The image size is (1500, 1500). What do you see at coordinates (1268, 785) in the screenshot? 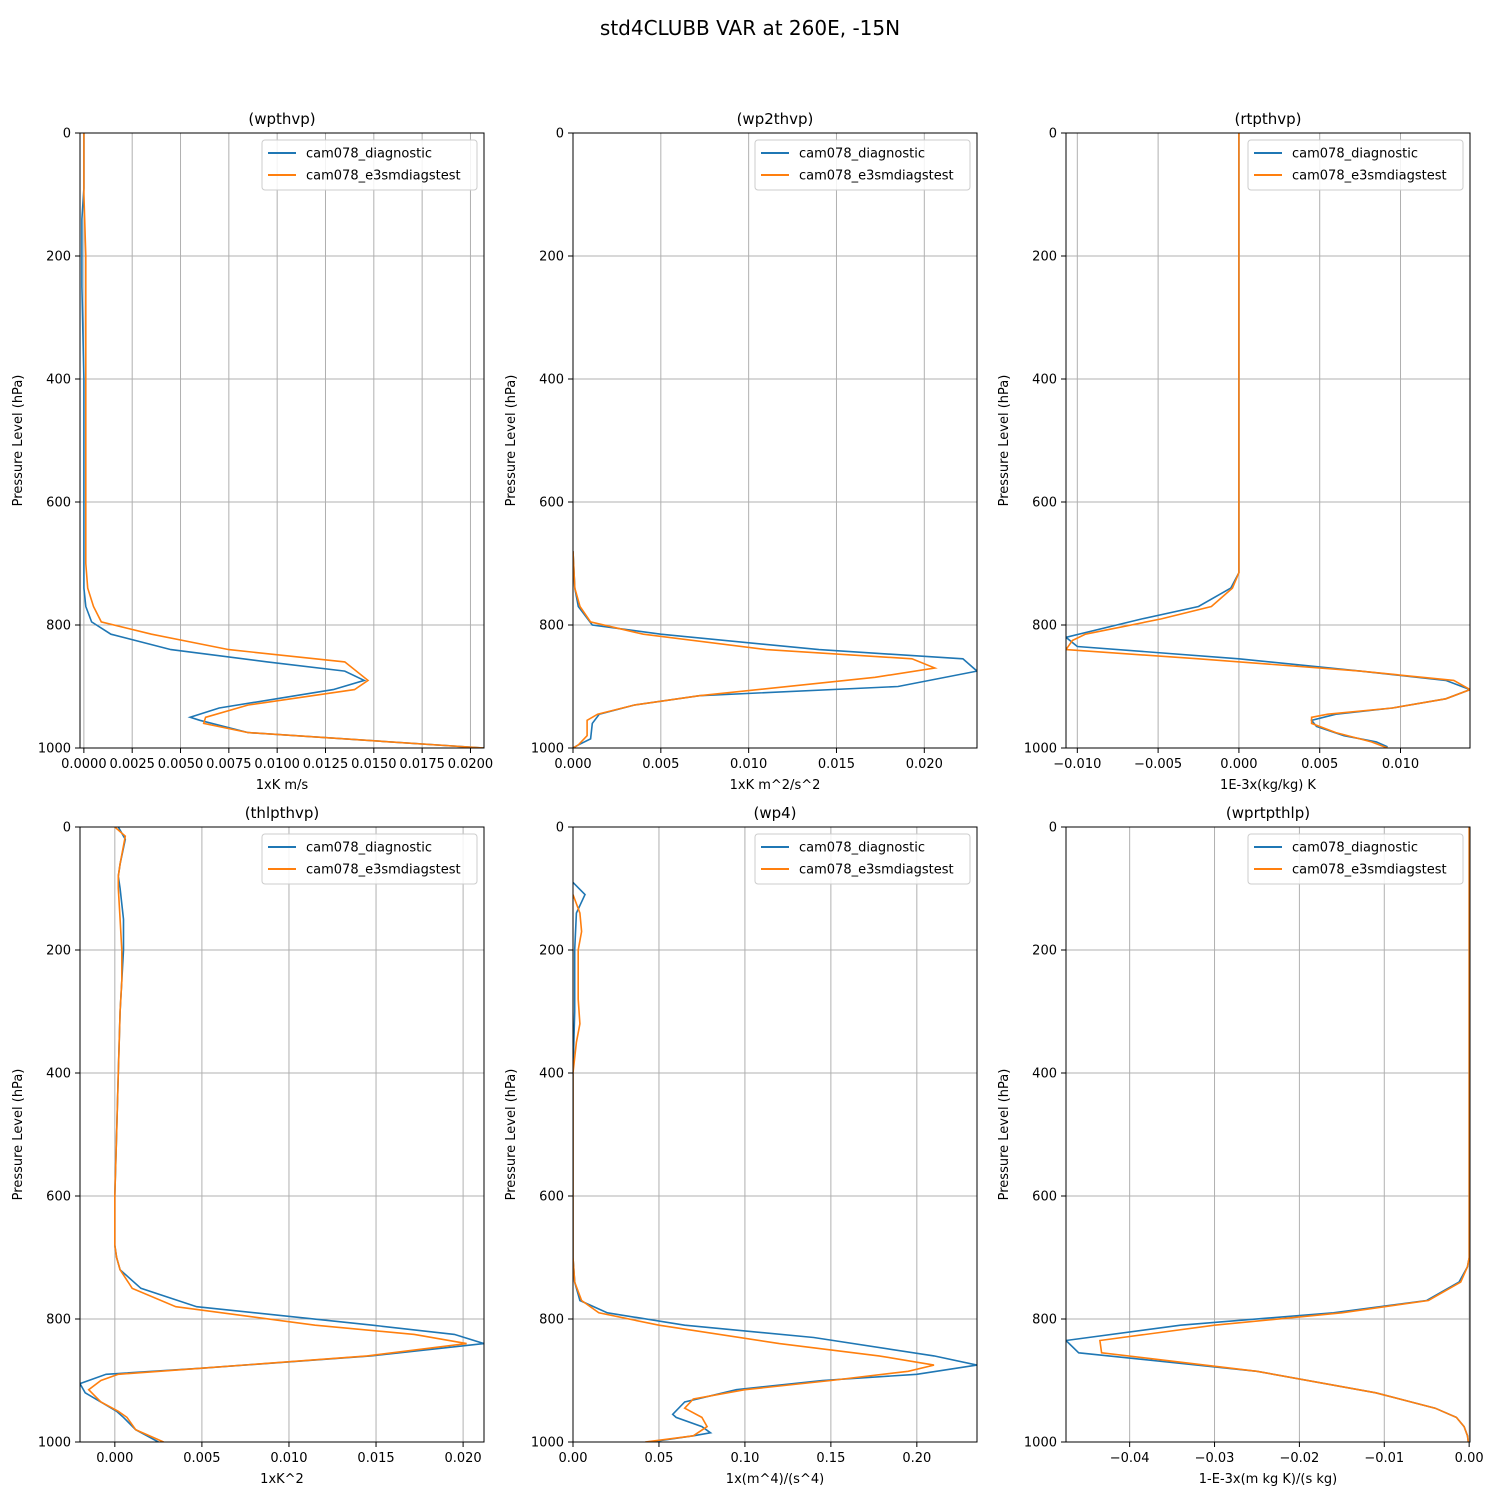
I see `x-axis-label: 1E-3x(kg/kg) K` at bounding box center [1268, 785].